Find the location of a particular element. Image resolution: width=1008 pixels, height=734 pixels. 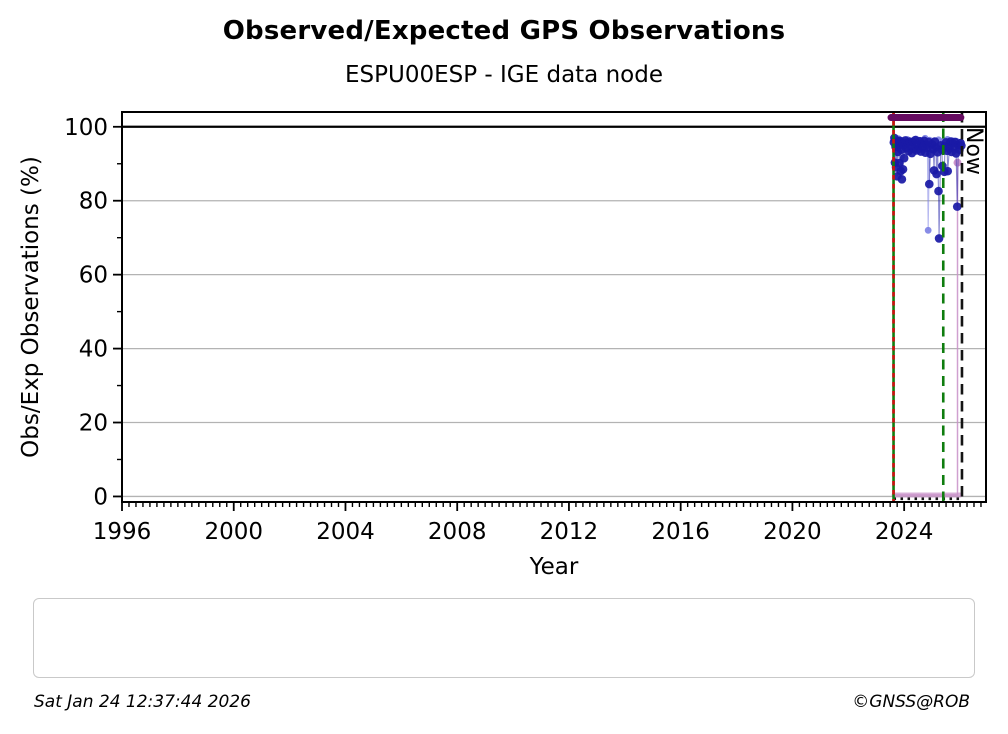

svg-text: 2012 is located at coordinates (569, 532).